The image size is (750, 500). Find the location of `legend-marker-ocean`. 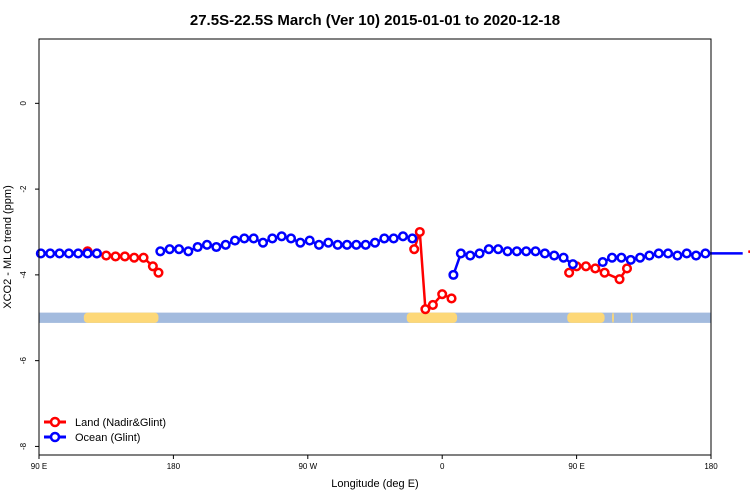

legend-marker-ocean is located at coordinates (55, 437).